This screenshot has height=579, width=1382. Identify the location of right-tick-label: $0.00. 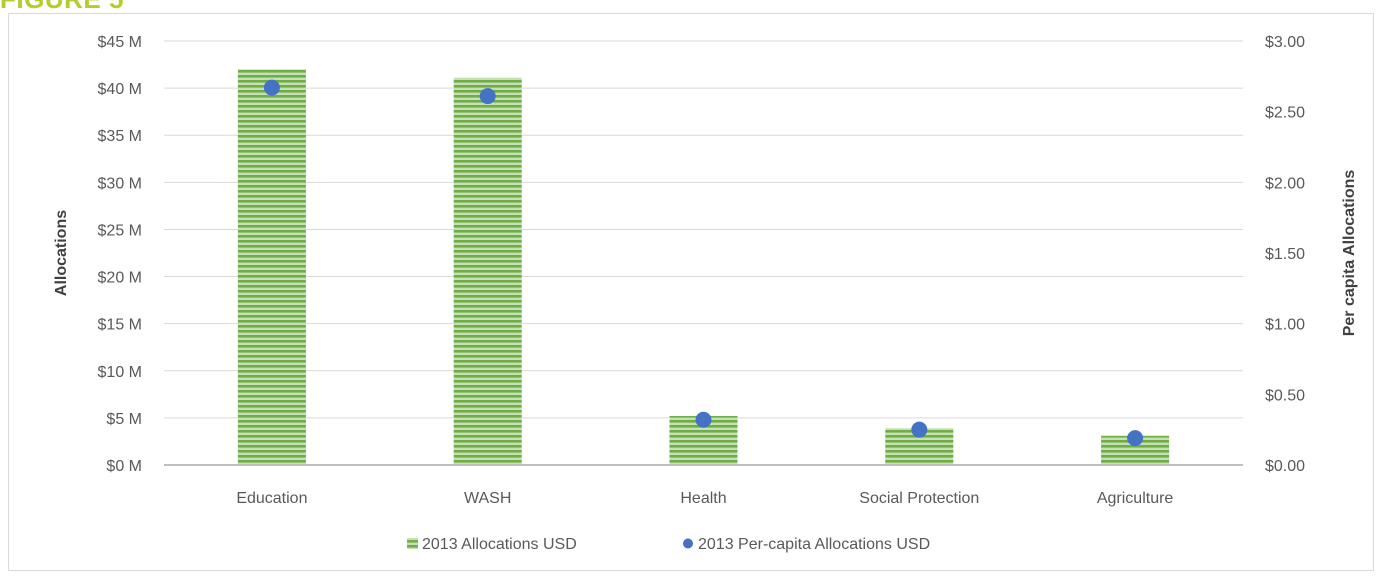
(1285, 466).